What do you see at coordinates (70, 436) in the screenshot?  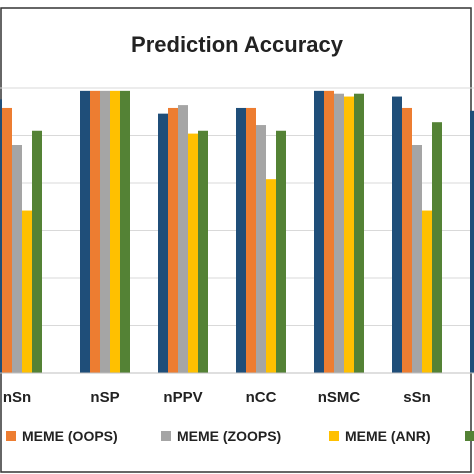 I see `legend-label: MEME (OOPS)` at bounding box center [70, 436].